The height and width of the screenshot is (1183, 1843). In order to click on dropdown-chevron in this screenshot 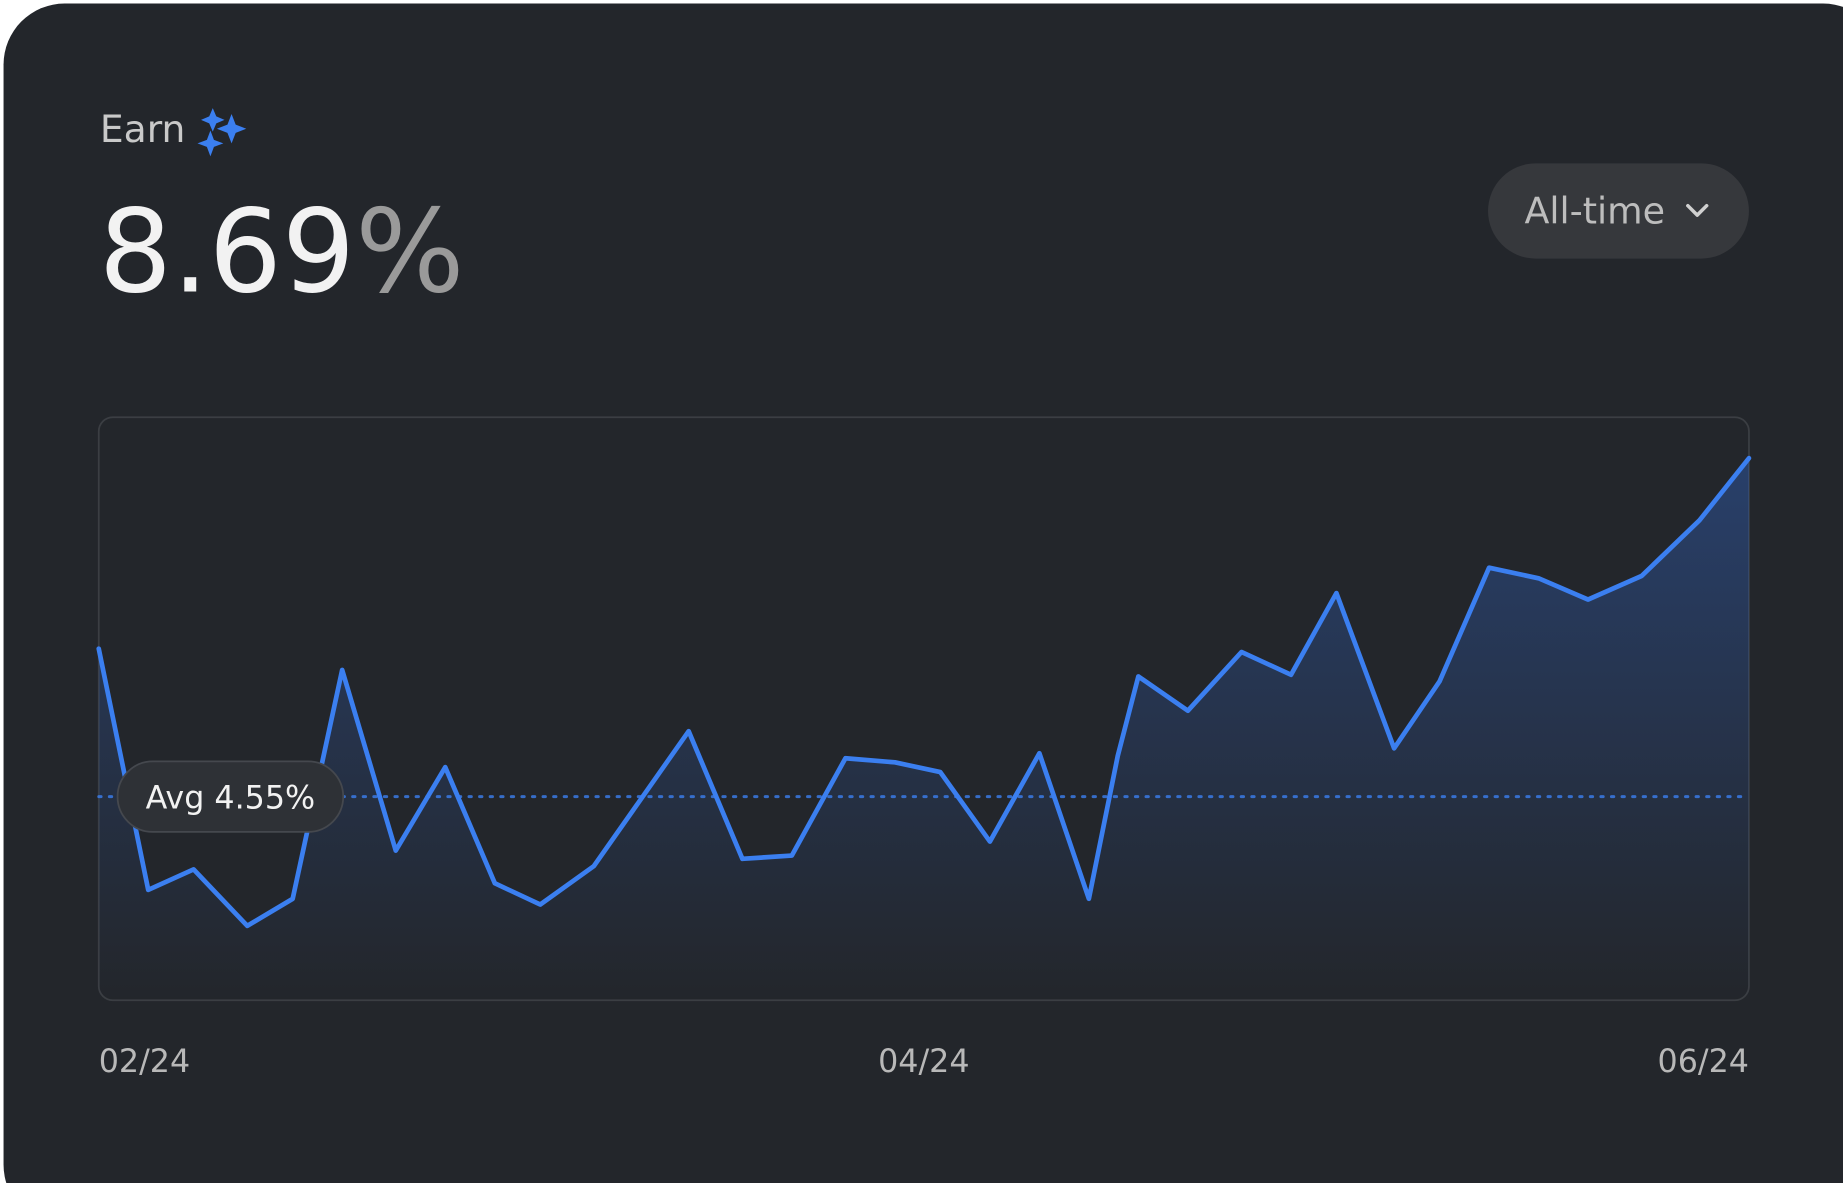, I will do `click(1697, 210)`.